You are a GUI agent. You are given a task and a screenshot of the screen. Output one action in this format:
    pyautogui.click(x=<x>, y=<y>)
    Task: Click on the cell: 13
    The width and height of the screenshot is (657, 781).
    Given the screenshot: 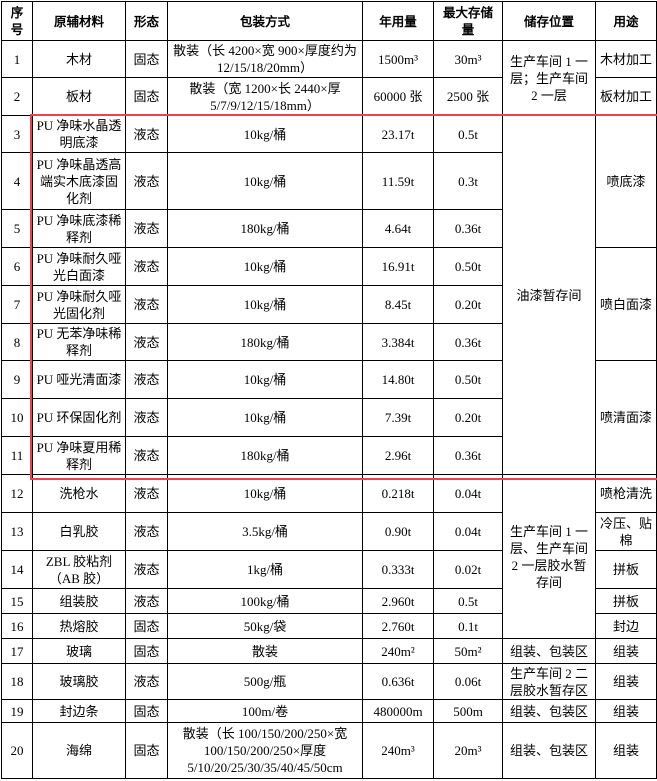 What is the action you would take?
    pyautogui.click(x=17, y=532)
    